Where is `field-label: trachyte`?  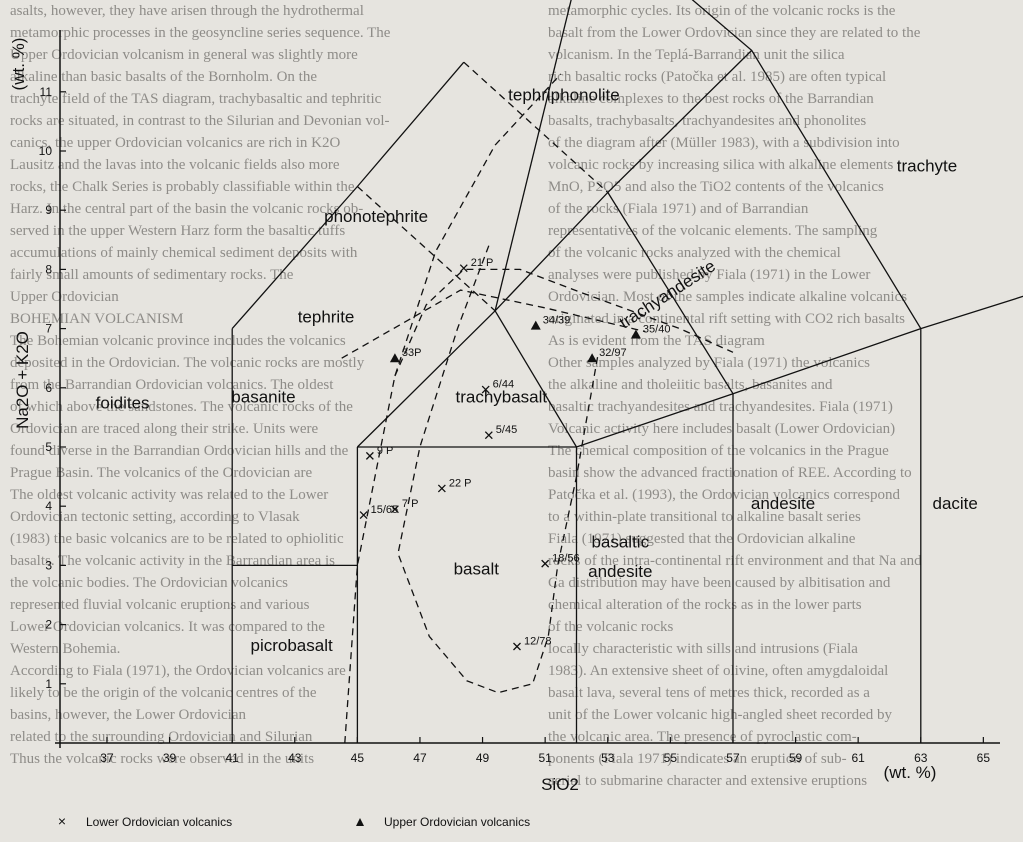 field-label: trachyte is located at coordinates (927, 166).